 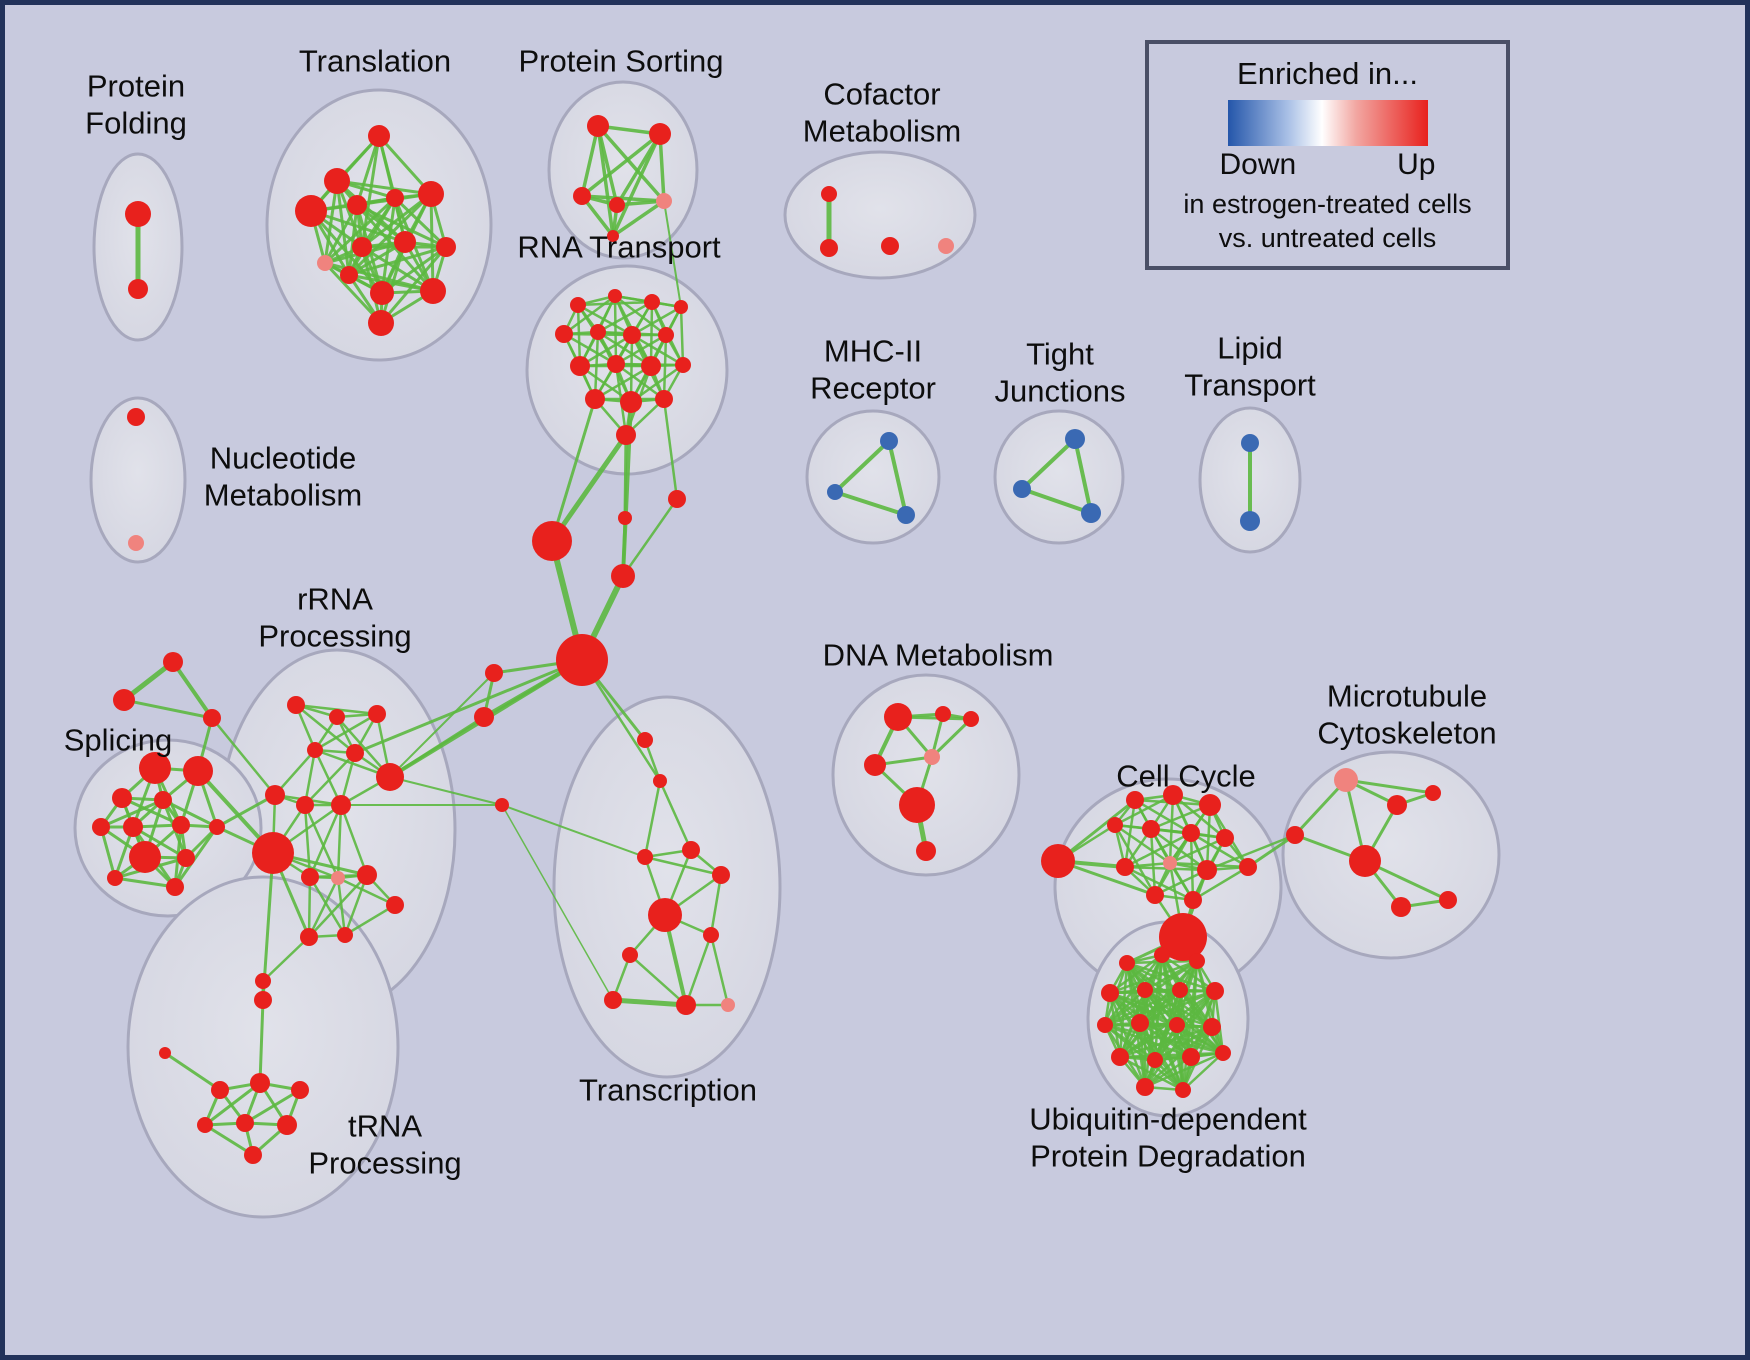 I want to click on node-ubiquitin-degradation.5, so click(x=1180, y=990).